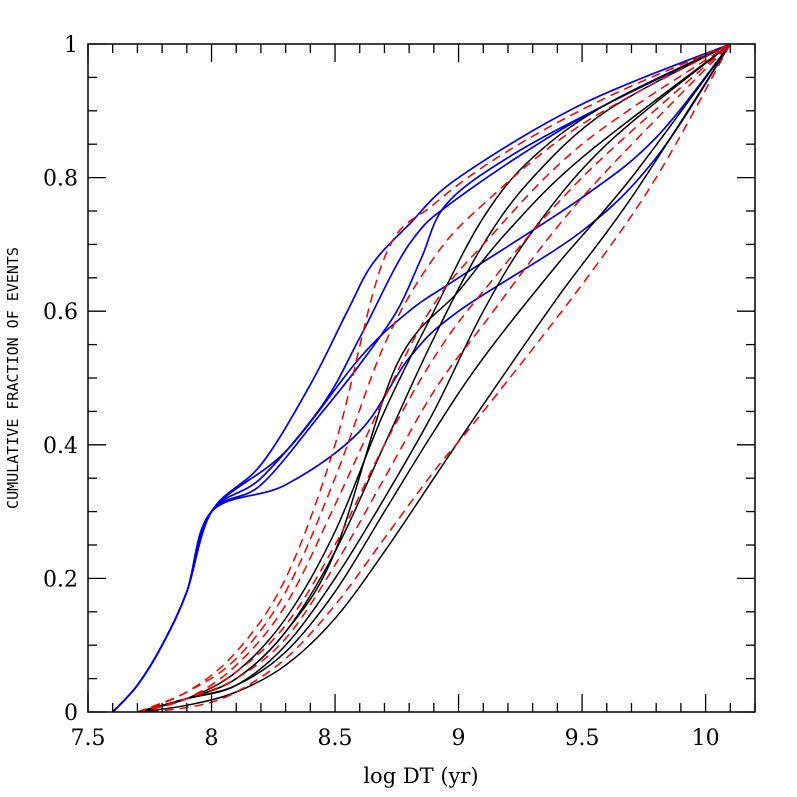 This screenshot has width=797, height=797. Describe the element at coordinates (420, 776) in the screenshot. I see `x-axis-title: log DT (yr)` at that location.